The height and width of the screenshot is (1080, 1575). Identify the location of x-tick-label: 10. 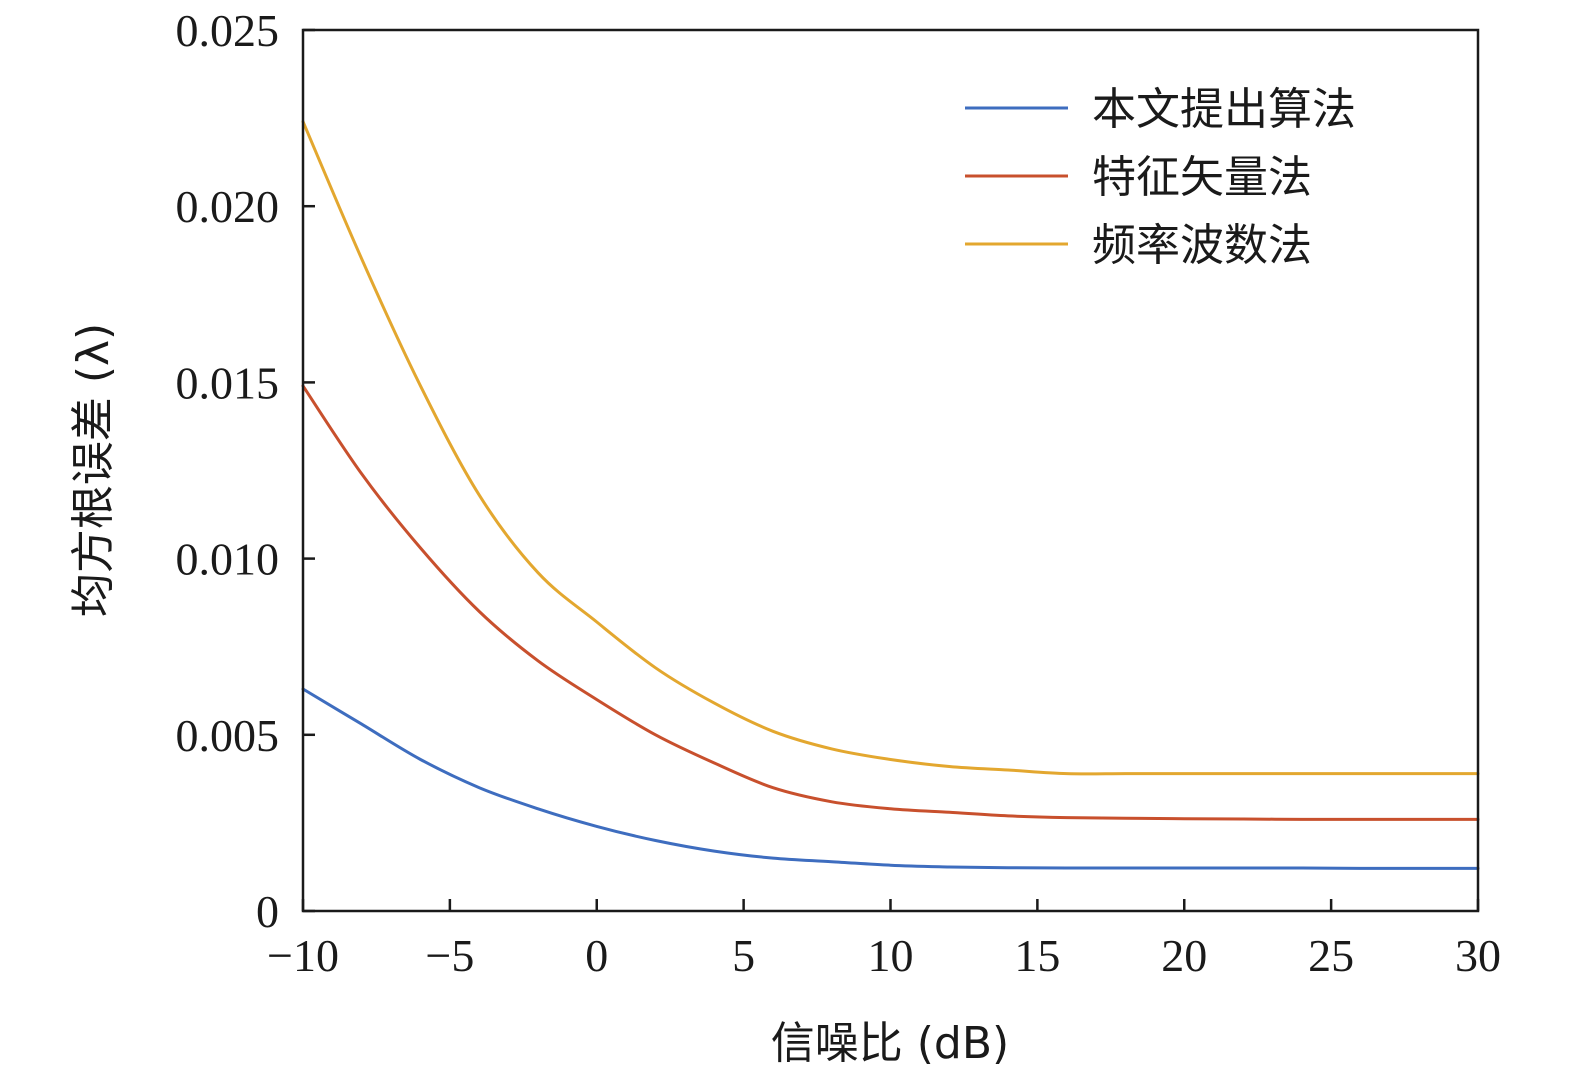
(891, 955).